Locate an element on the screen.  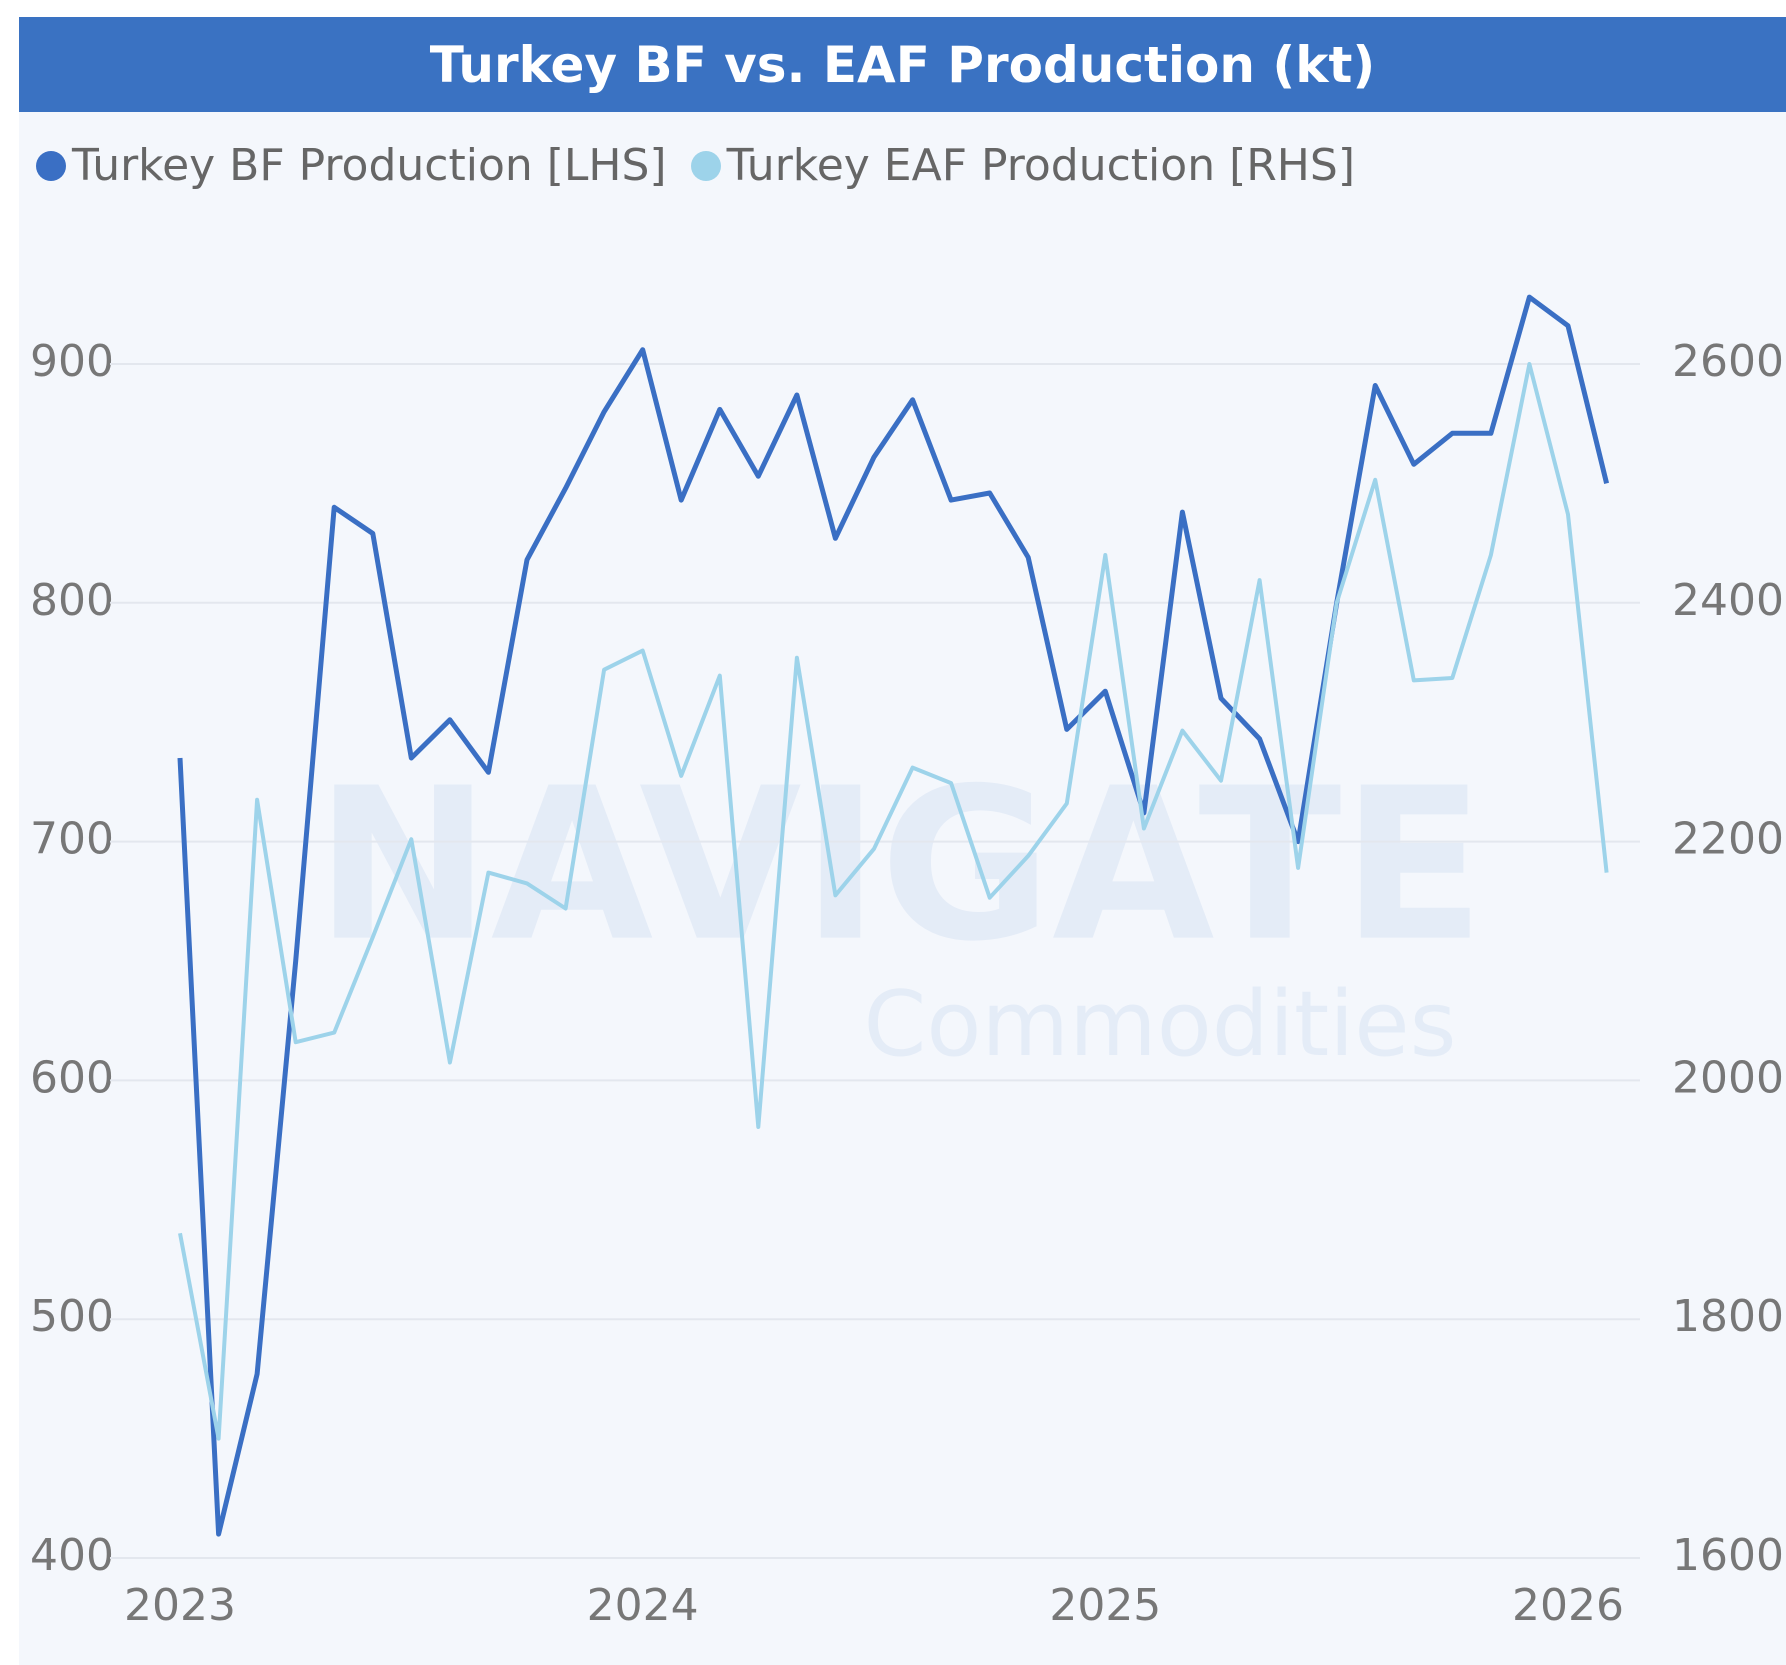
y2-tick-label: 2000 is located at coordinates (1728, 1077).